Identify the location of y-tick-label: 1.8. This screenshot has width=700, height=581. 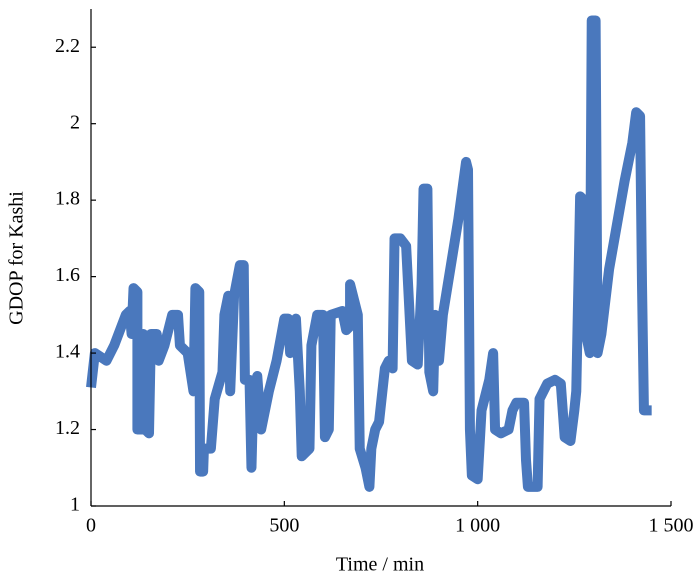
(67, 199).